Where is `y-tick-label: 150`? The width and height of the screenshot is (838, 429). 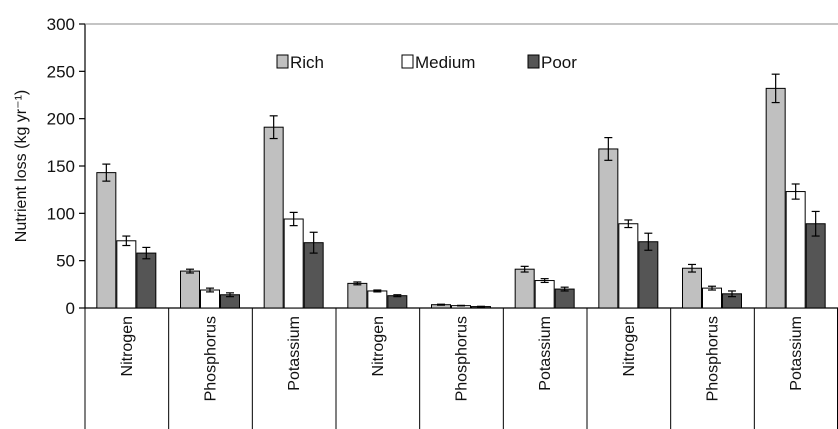
y-tick-label: 150 is located at coordinates (61, 166).